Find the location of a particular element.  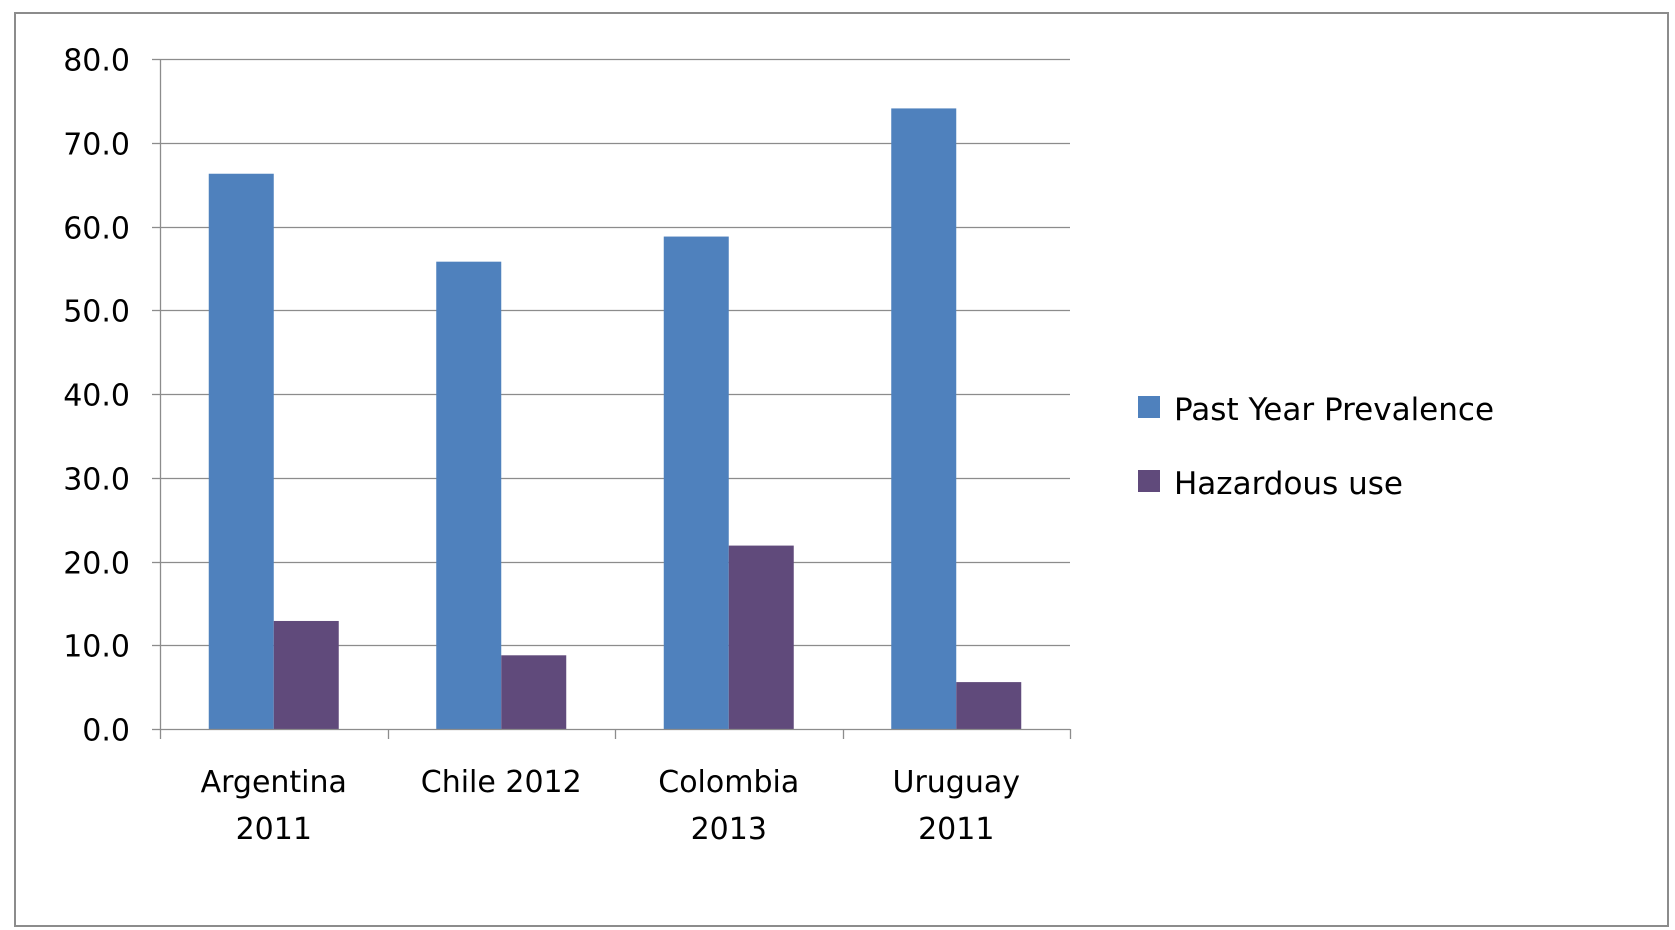

y-tick-label: 80.0 is located at coordinates (96, 61).